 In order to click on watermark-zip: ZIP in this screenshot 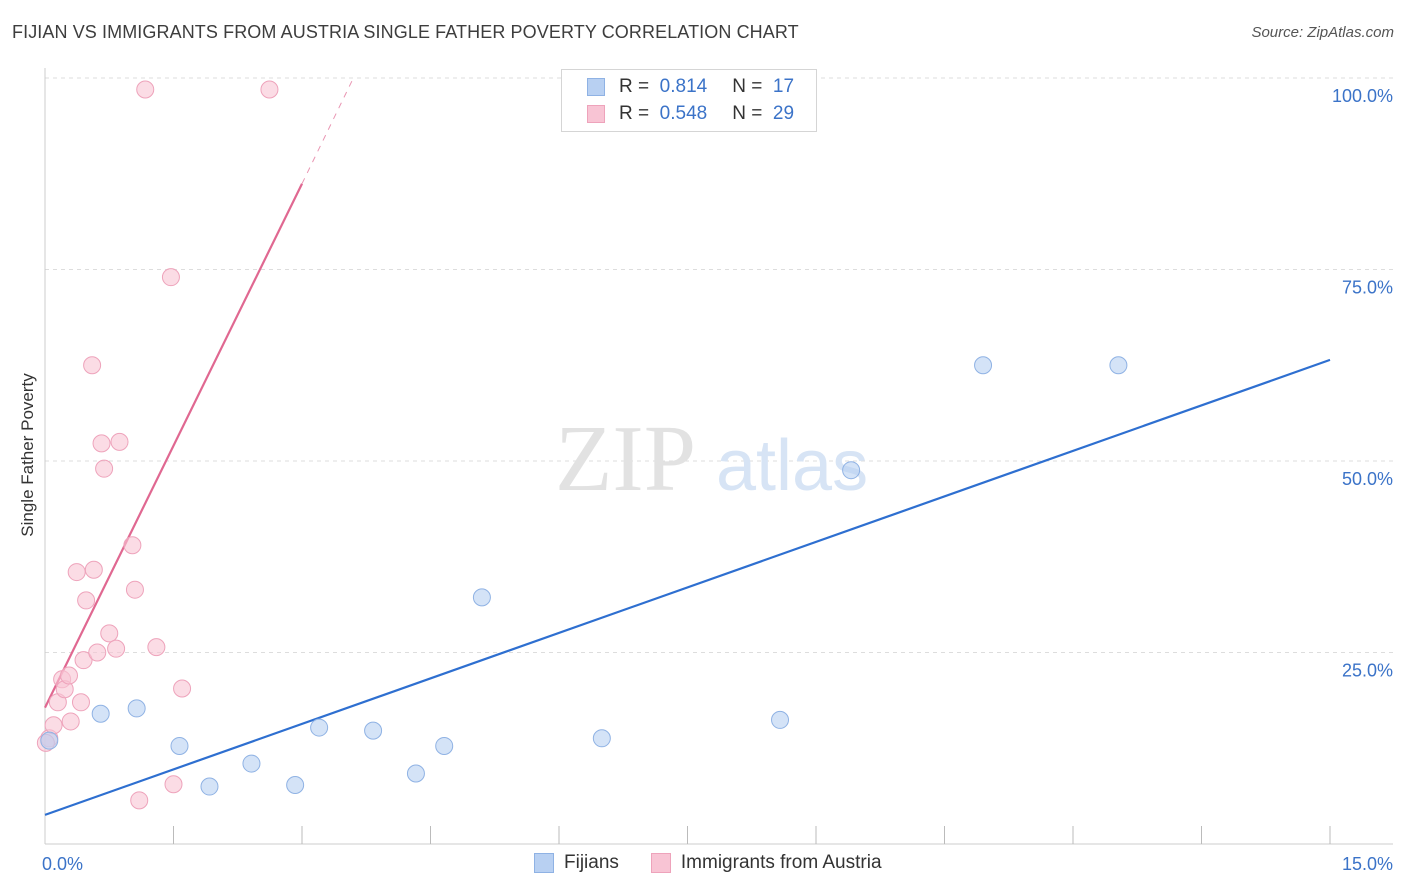, I will do `click(625, 459)`.